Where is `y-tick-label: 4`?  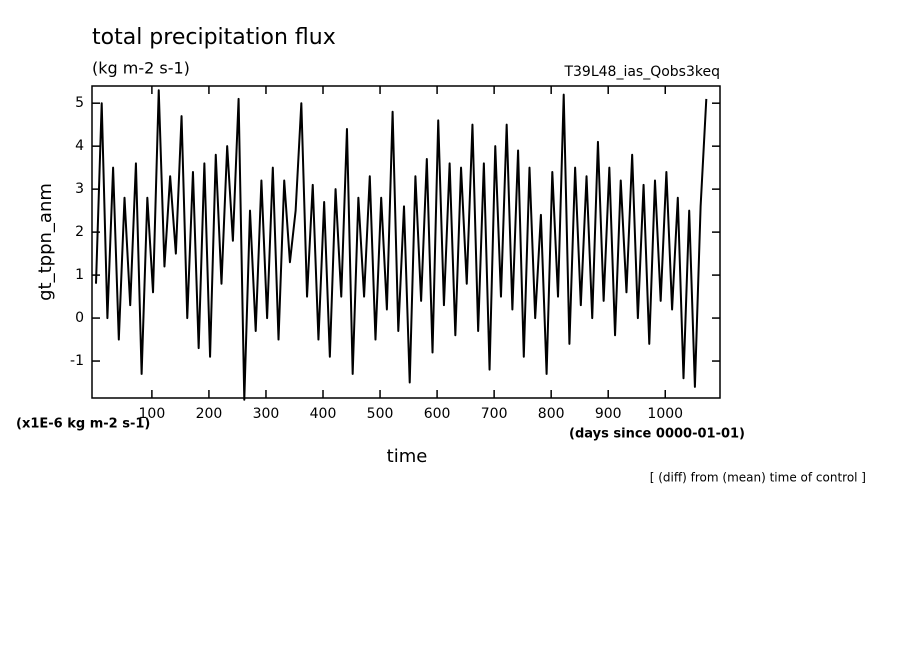 y-tick-label: 4 is located at coordinates (79, 146).